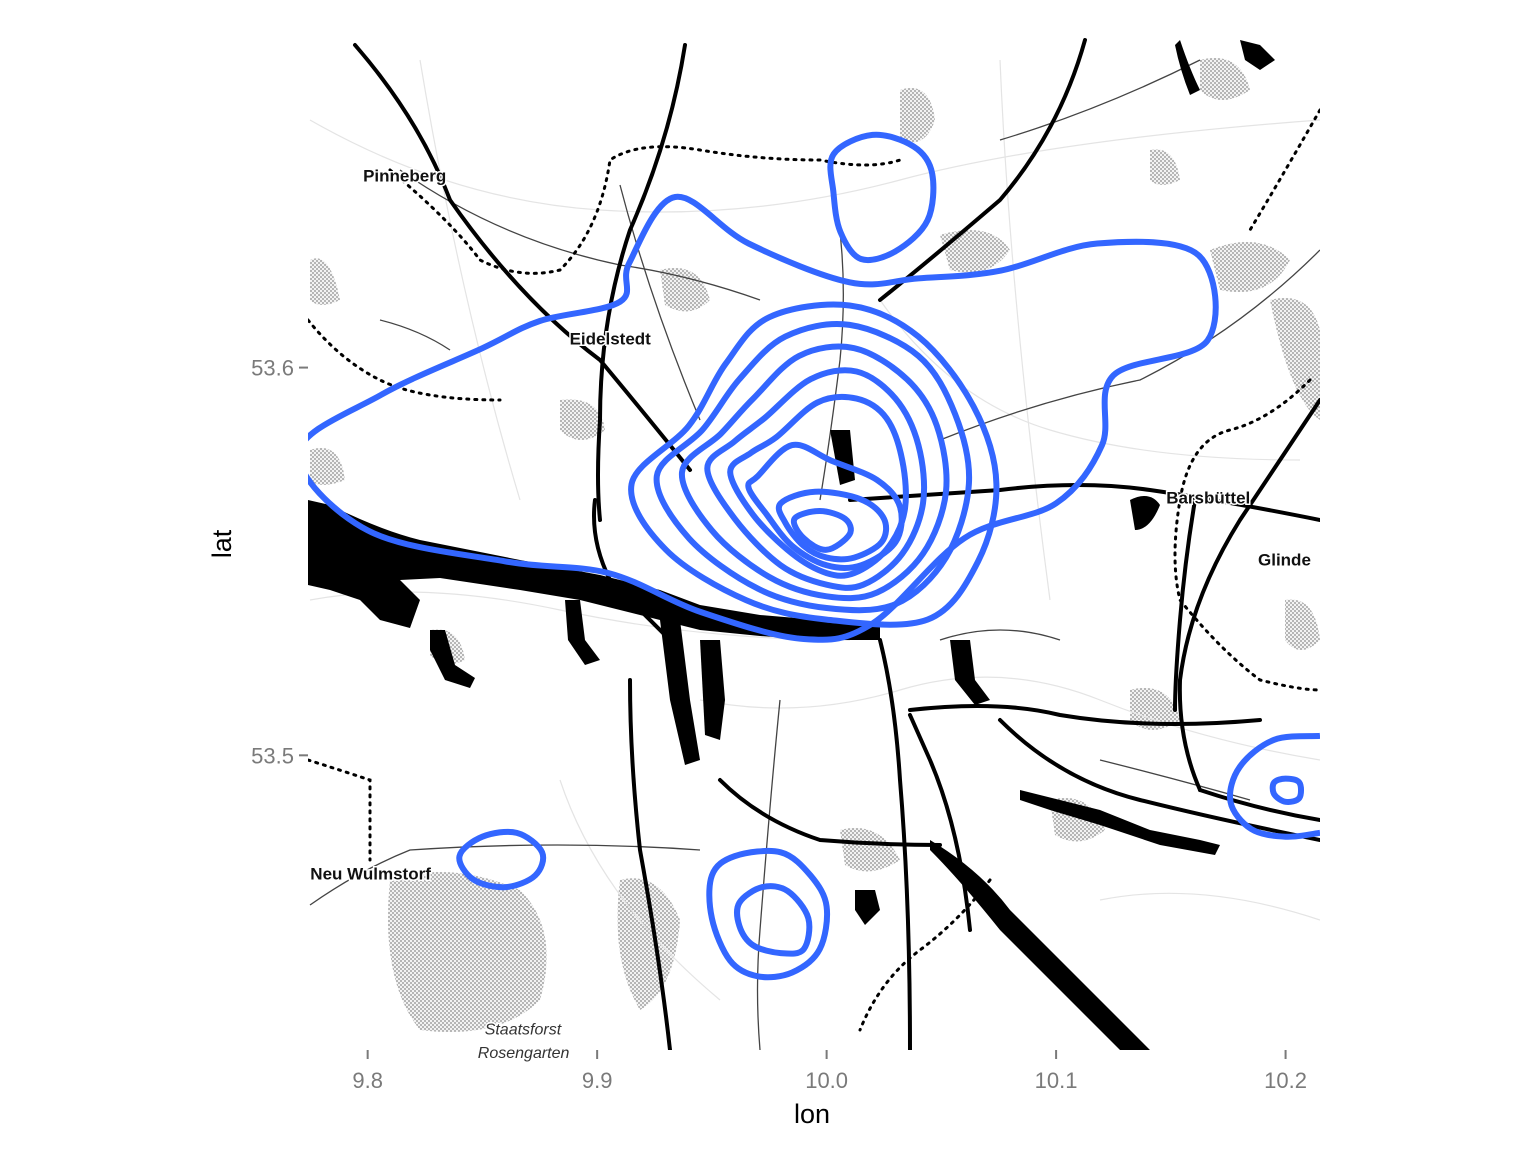 Image resolution: width=1536 pixels, height=1152 pixels. I want to click on x-tick-label: 10.0, so click(826, 1080).